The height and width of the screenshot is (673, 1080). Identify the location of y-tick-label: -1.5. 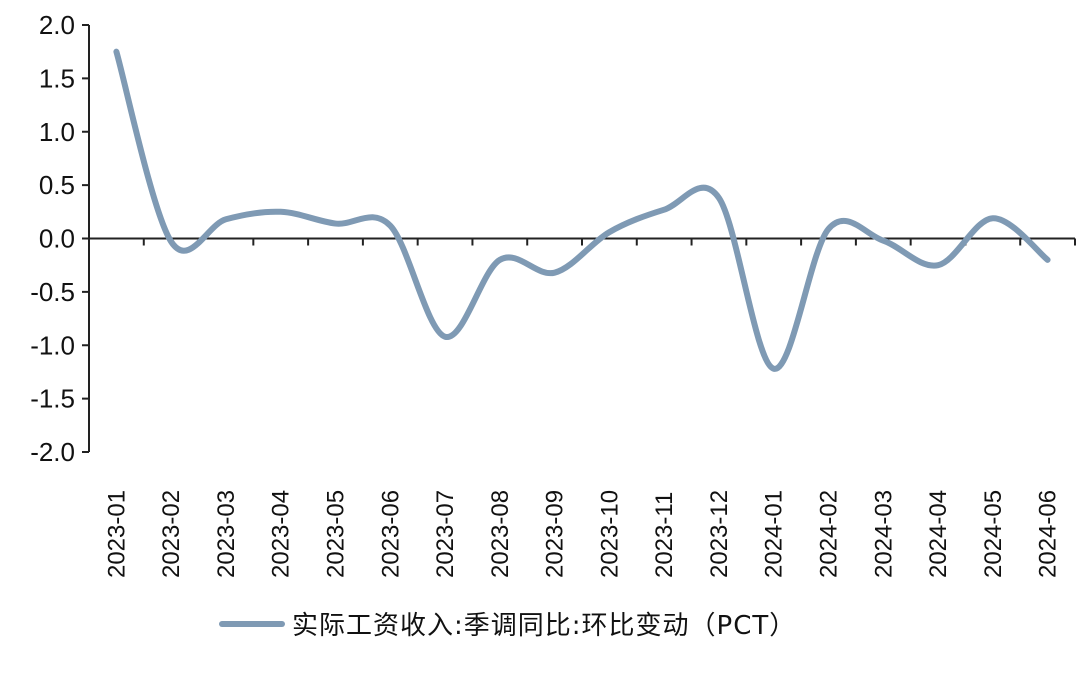
(52, 399).